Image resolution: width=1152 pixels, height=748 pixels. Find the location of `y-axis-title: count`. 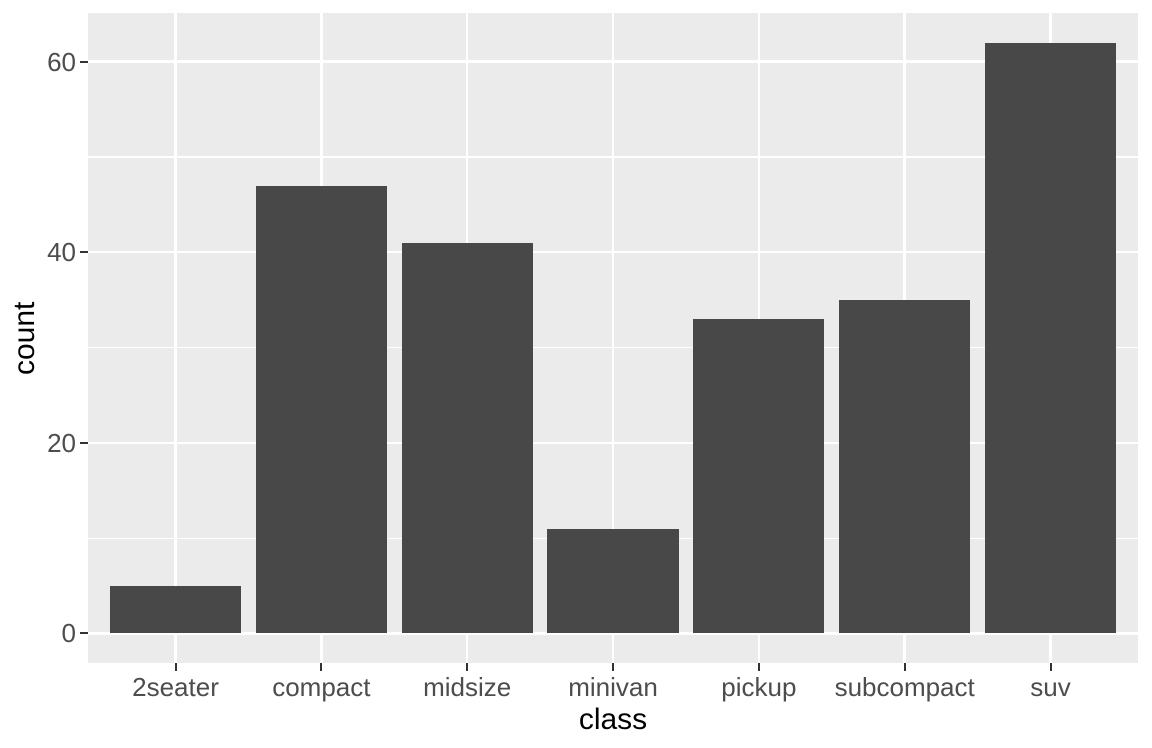

y-axis-title: count is located at coordinates (24, 338).